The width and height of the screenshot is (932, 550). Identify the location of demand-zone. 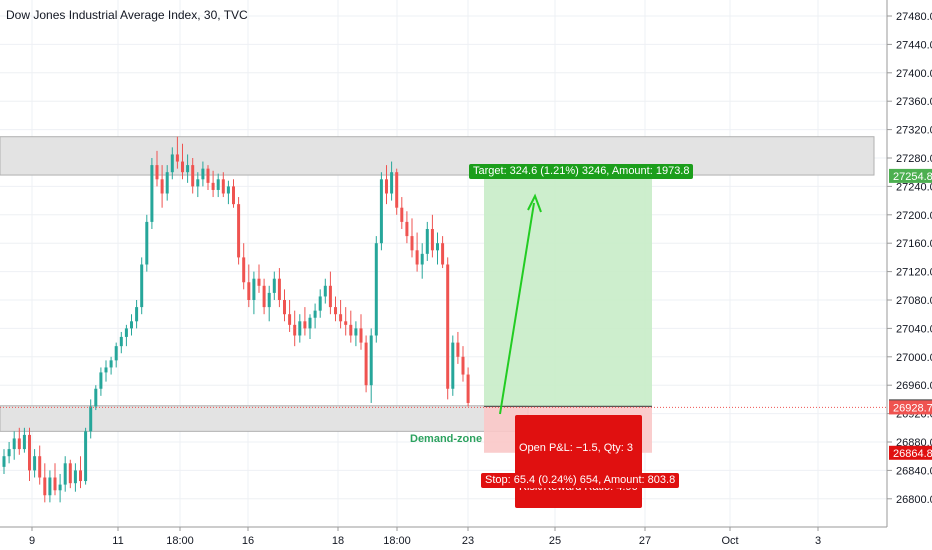
(264, 418).